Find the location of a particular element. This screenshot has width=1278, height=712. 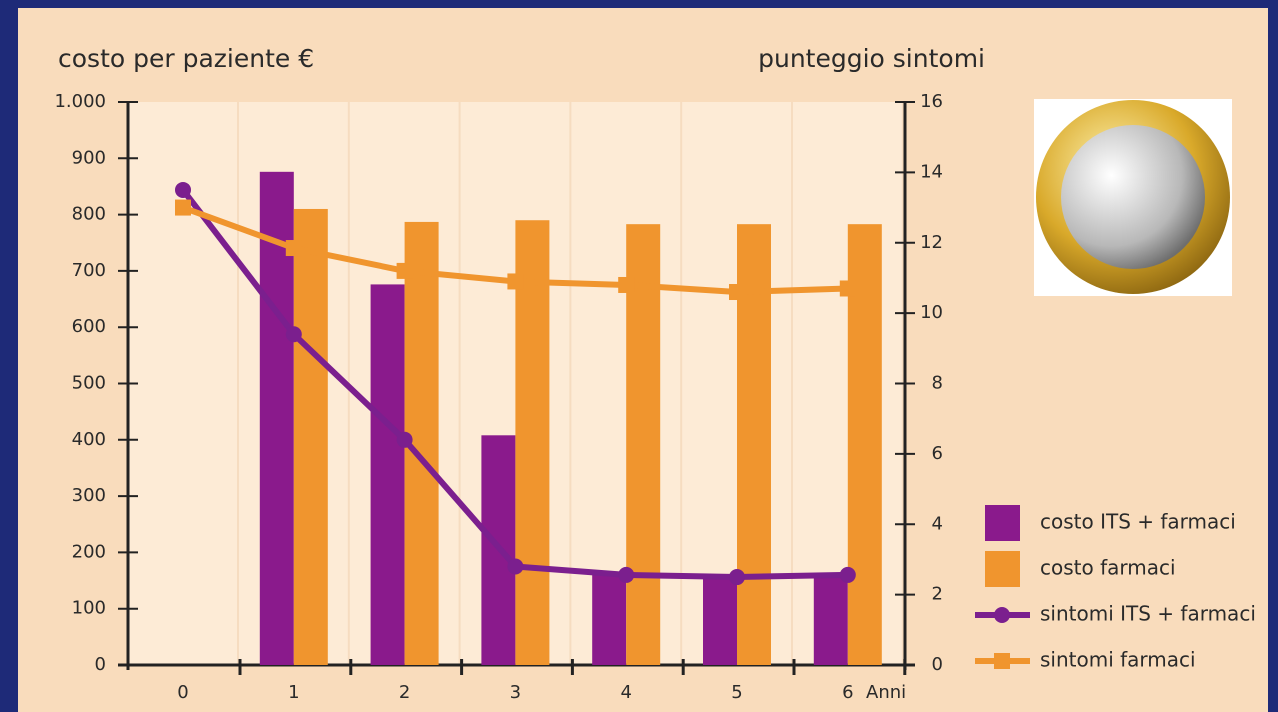

x-tick-label: 3 is located at coordinates (515, 692).